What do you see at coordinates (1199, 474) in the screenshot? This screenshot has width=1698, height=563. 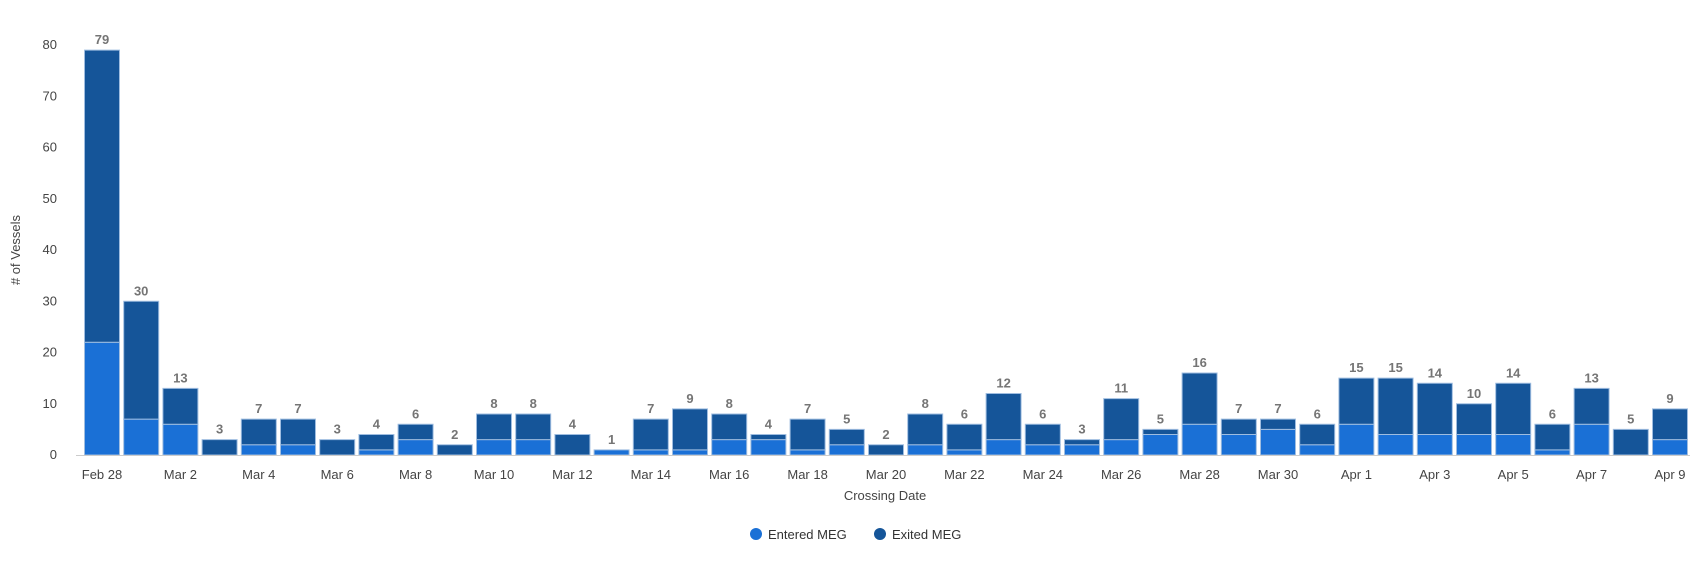 I see `x-tick-label: Mar 28` at bounding box center [1199, 474].